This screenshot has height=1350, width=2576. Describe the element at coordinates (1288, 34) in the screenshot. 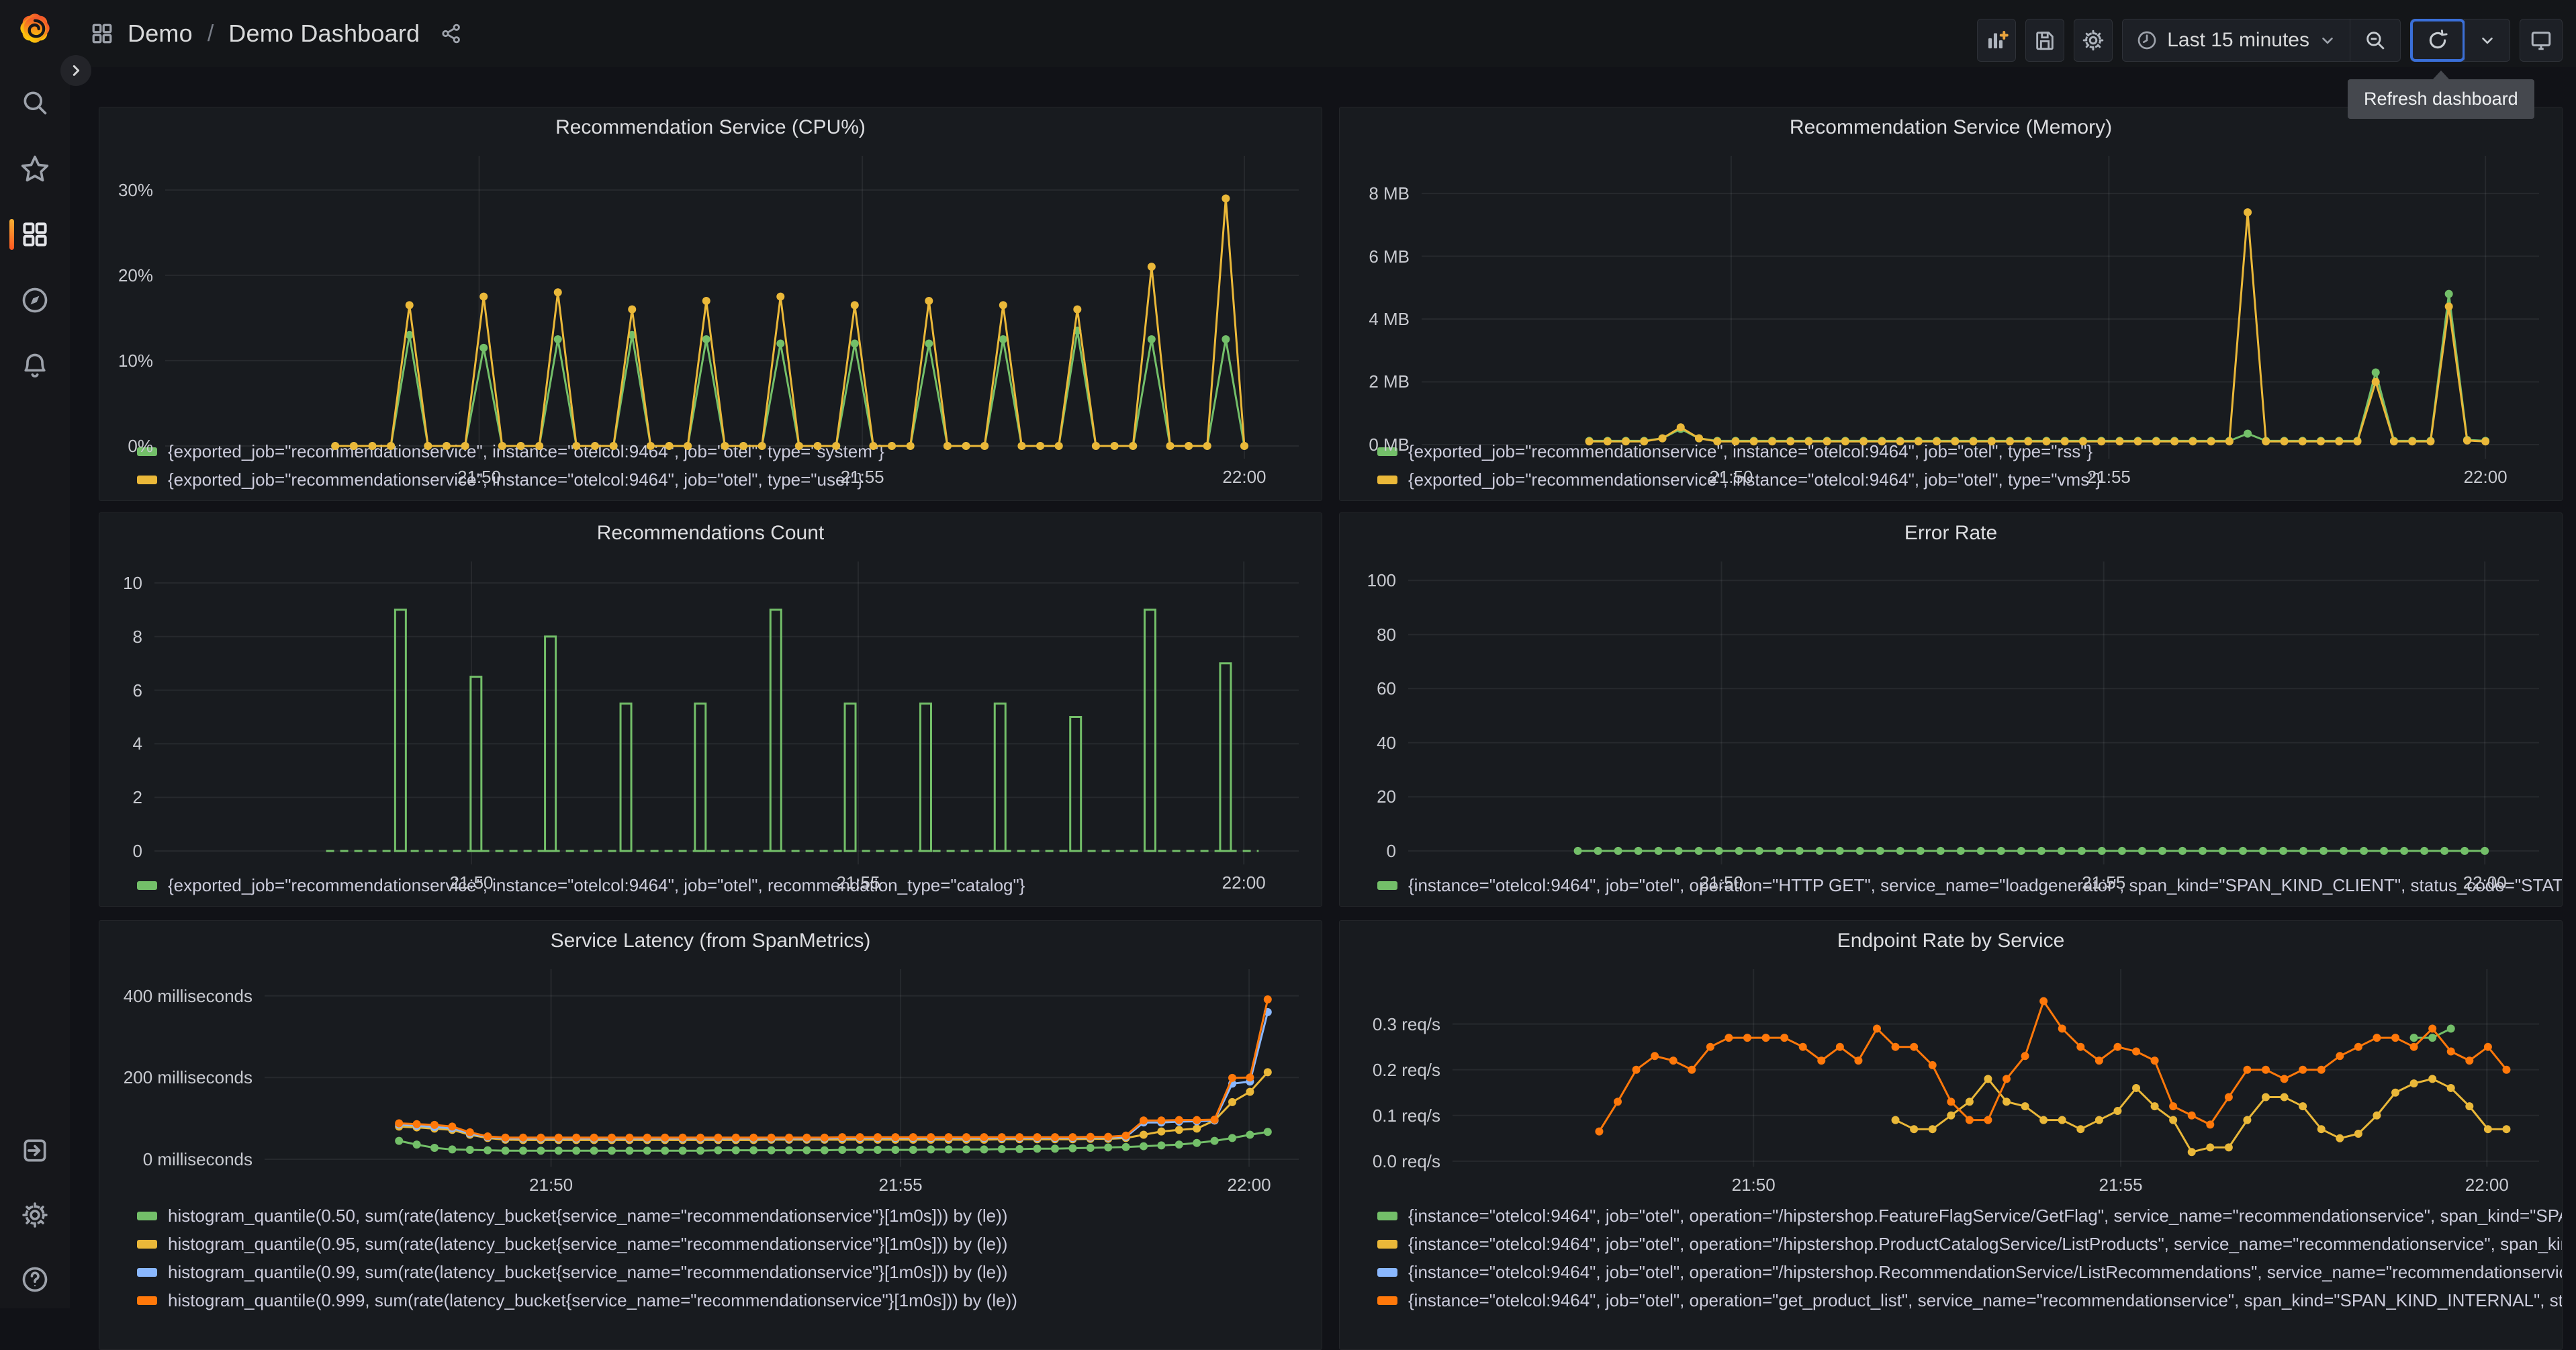

I see `top-navbar: Demo / Demo Dashboard Last 15 minutes` at that location.